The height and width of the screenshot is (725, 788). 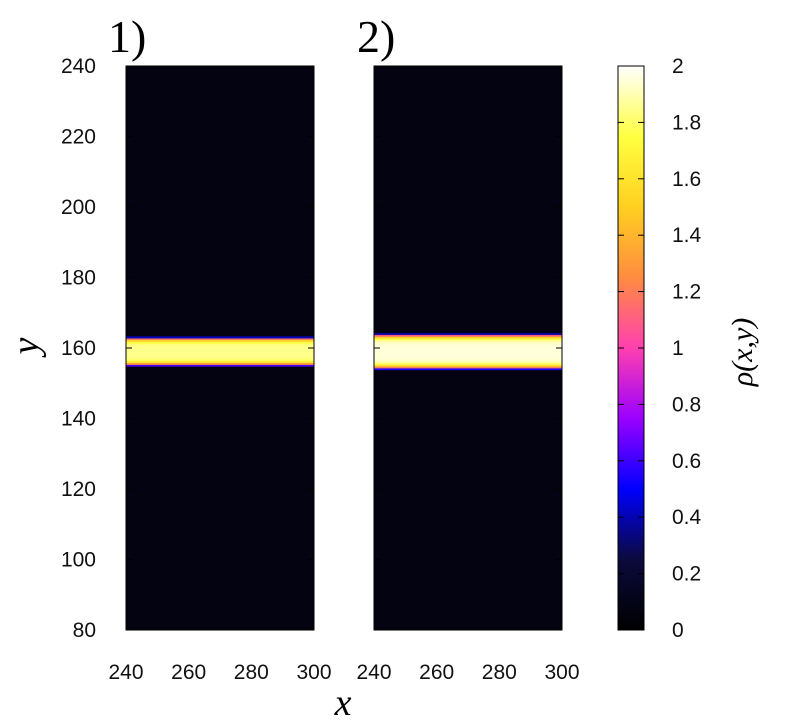 What do you see at coordinates (78, 419) in the screenshot?
I see `y-tick-label: 140` at bounding box center [78, 419].